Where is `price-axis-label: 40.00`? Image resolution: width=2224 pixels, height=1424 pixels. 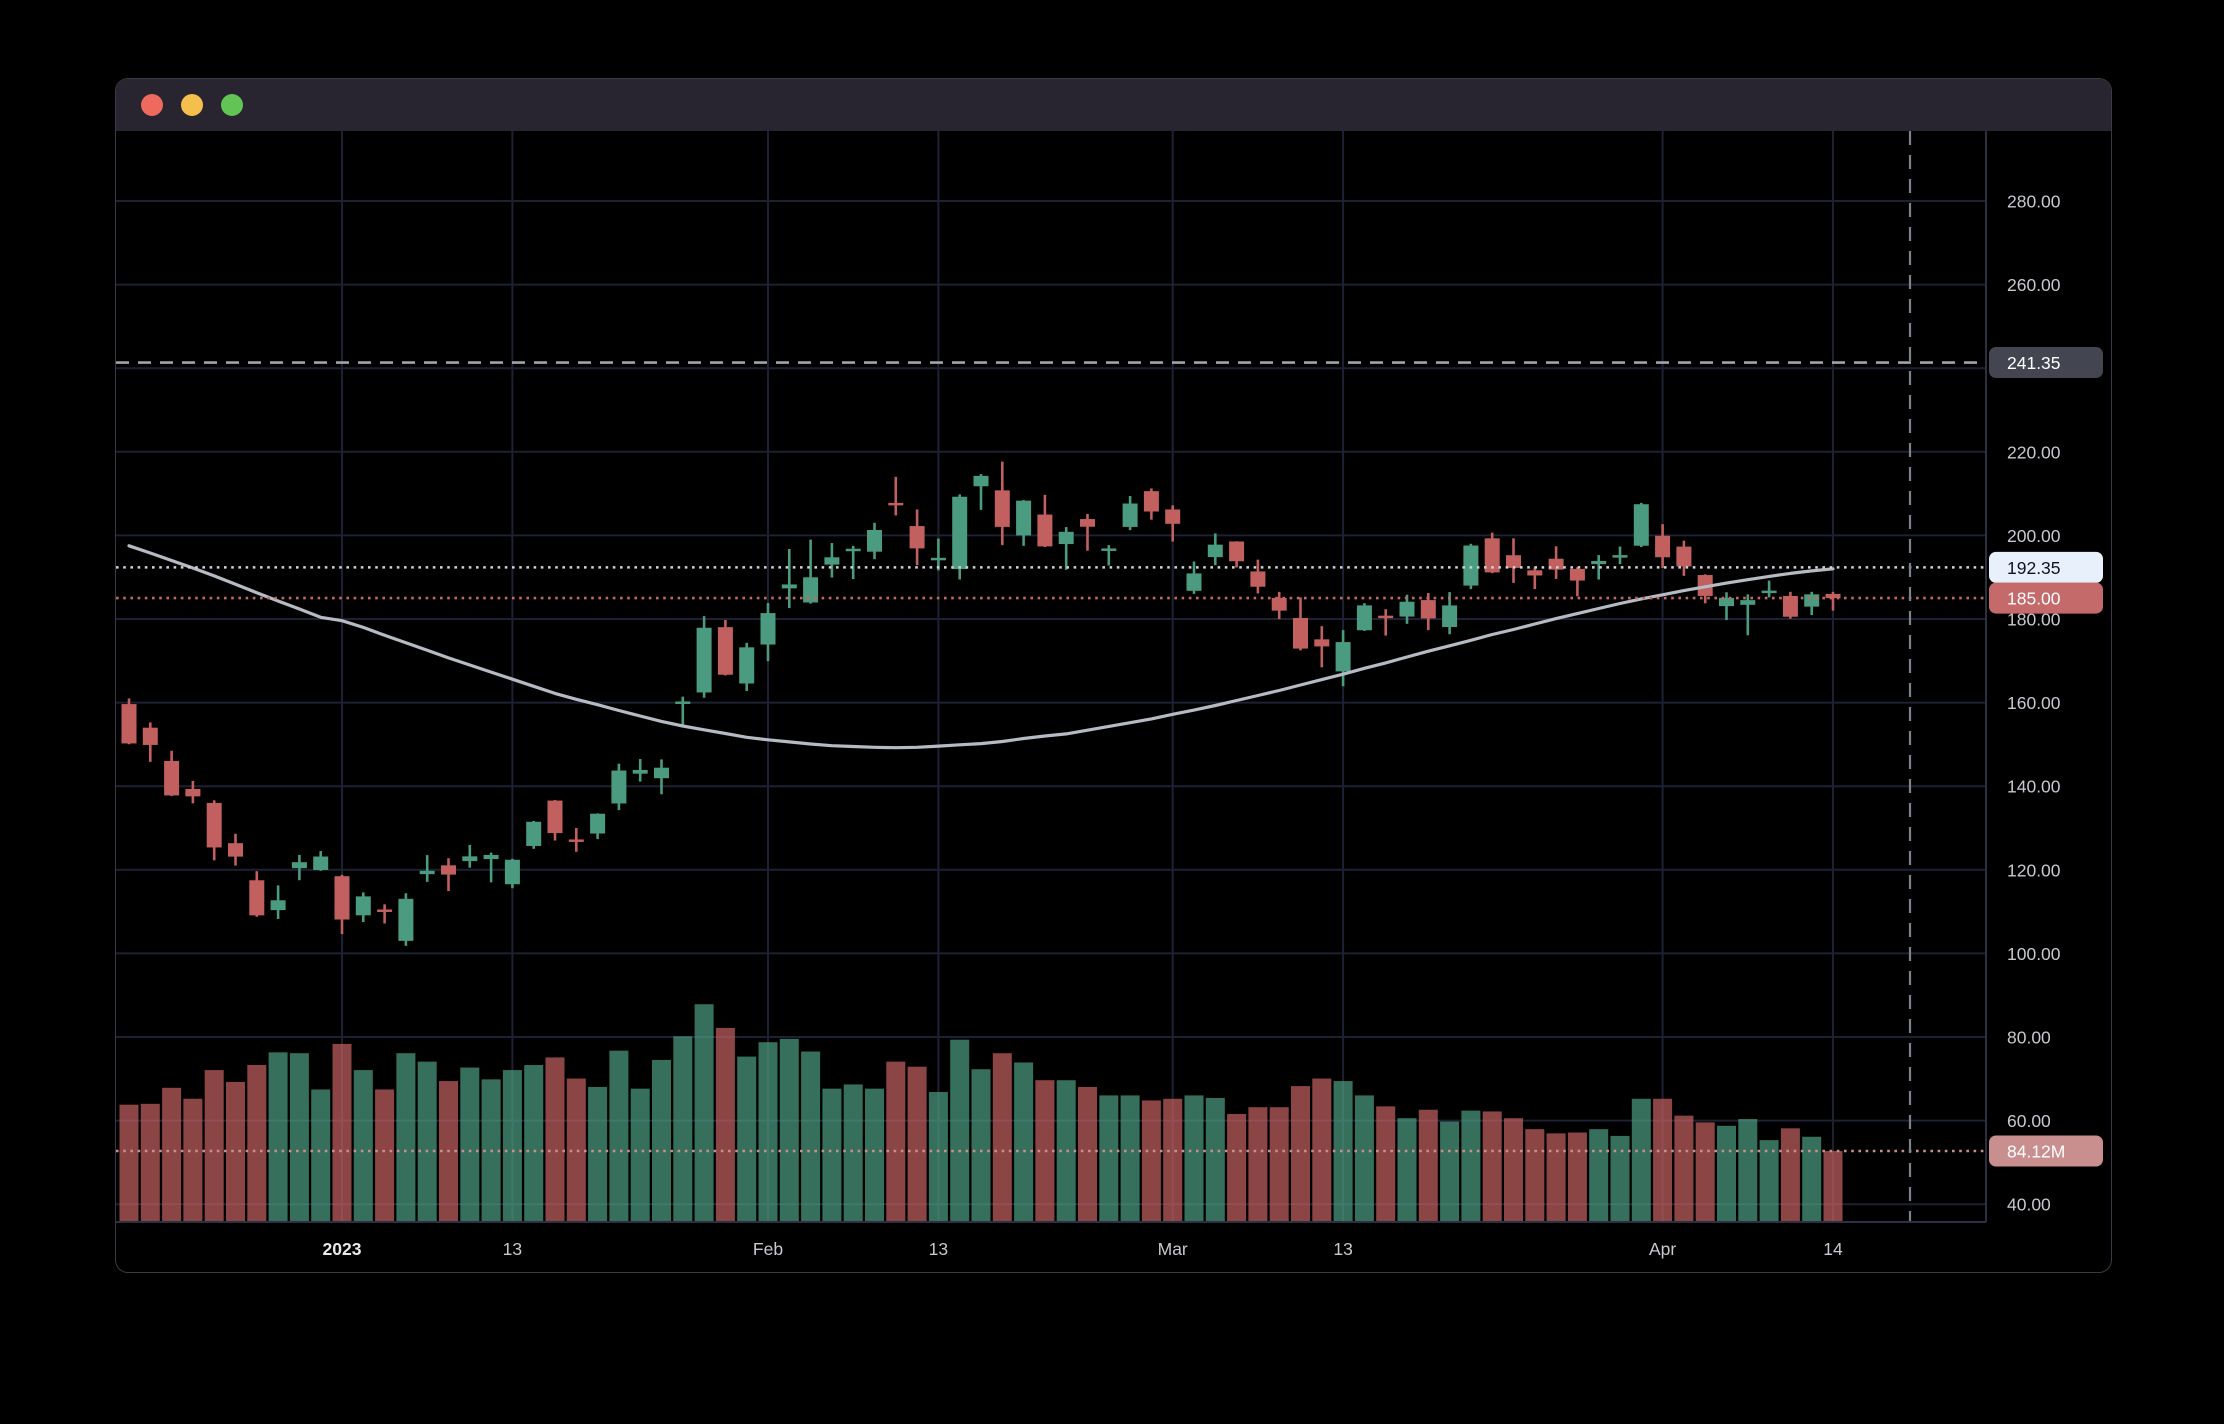
price-axis-label: 40.00 is located at coordinates (2029, 1205).